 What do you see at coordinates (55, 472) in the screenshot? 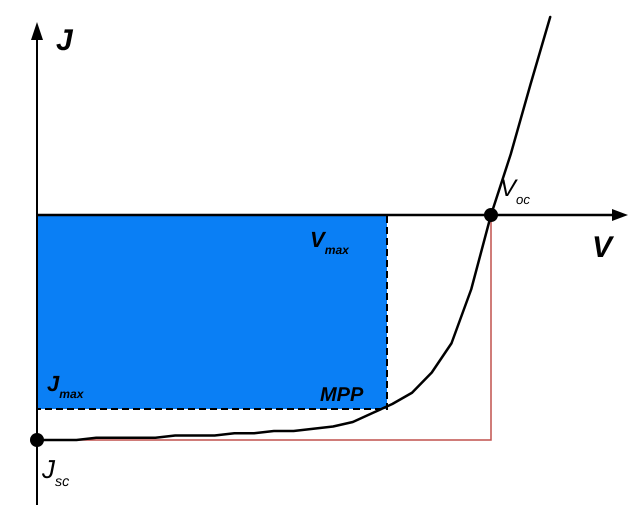
I see `text: J$_{sc}$` at bounding box center [55, 472].